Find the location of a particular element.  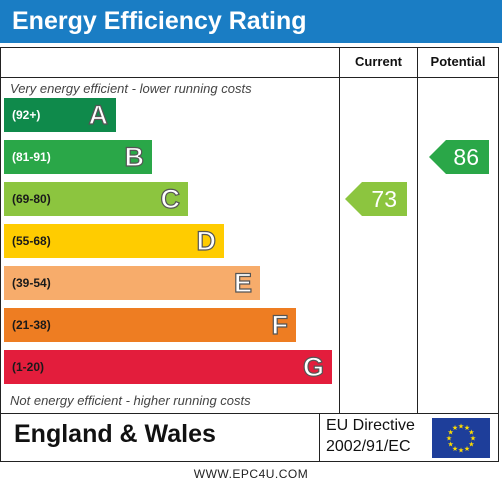

band-a: (92+) A is located at coordinates (60, 115).